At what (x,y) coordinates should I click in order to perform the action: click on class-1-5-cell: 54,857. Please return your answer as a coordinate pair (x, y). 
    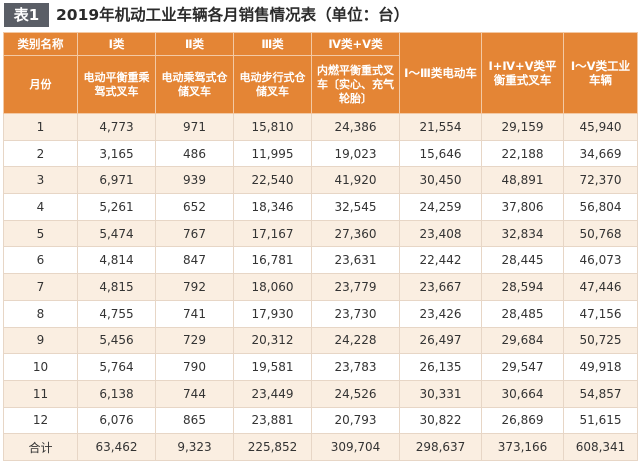
    Looking at the image, I should click on (600, 393).